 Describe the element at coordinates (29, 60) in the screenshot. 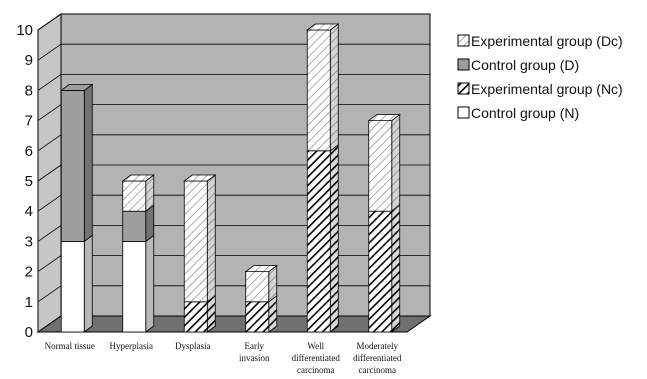

I see `y-tick-label: 9` at that location.